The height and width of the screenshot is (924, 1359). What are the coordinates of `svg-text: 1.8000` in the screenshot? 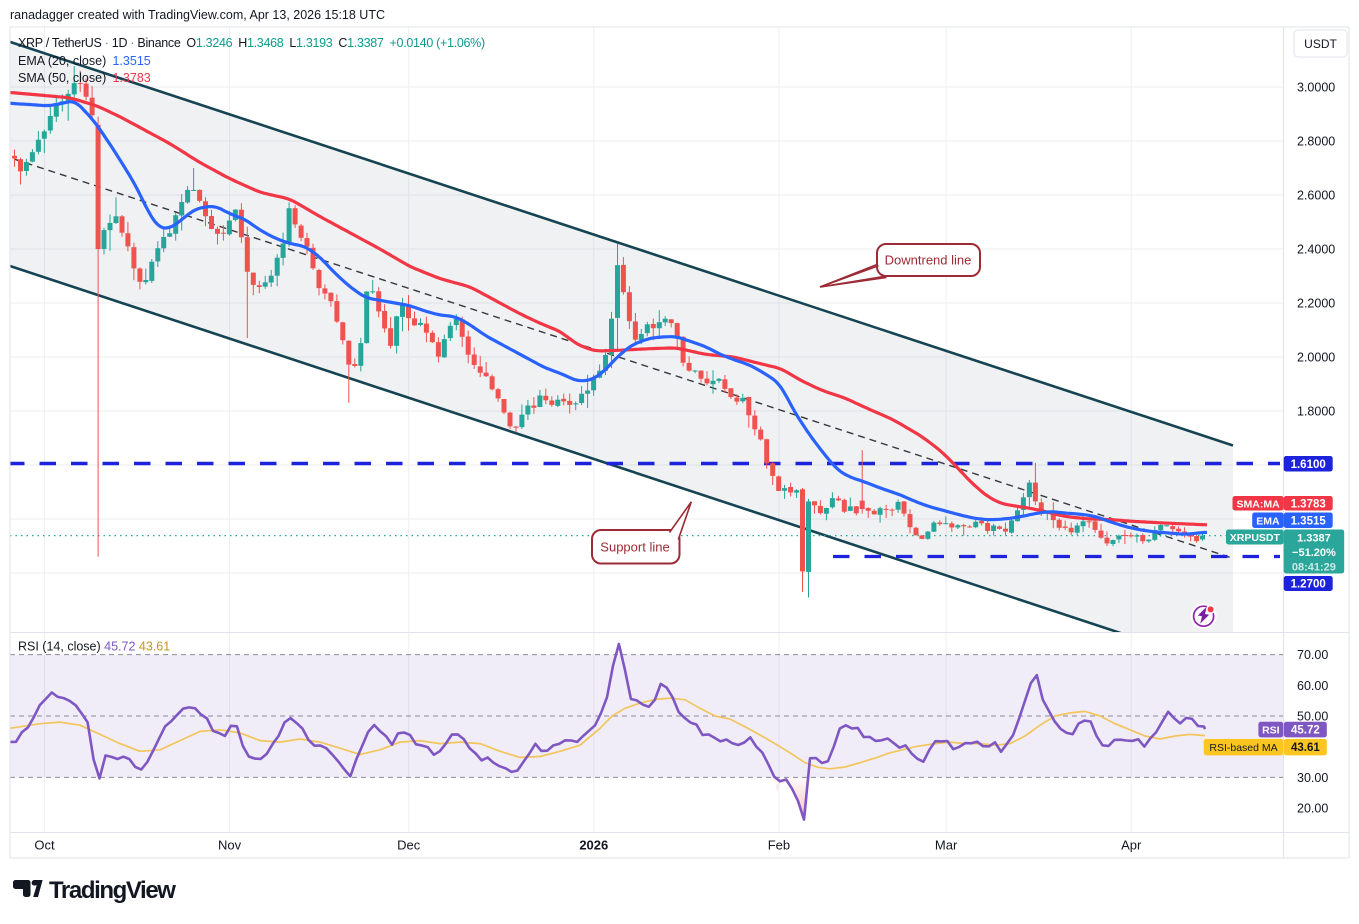 It's located at (1316, 412).